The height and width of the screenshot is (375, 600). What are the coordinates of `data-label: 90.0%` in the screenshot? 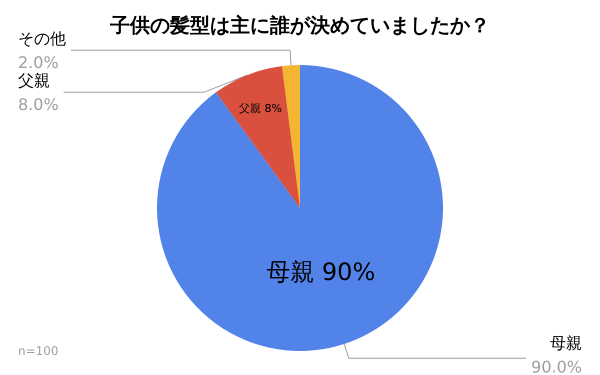 It's located at (556, 366).